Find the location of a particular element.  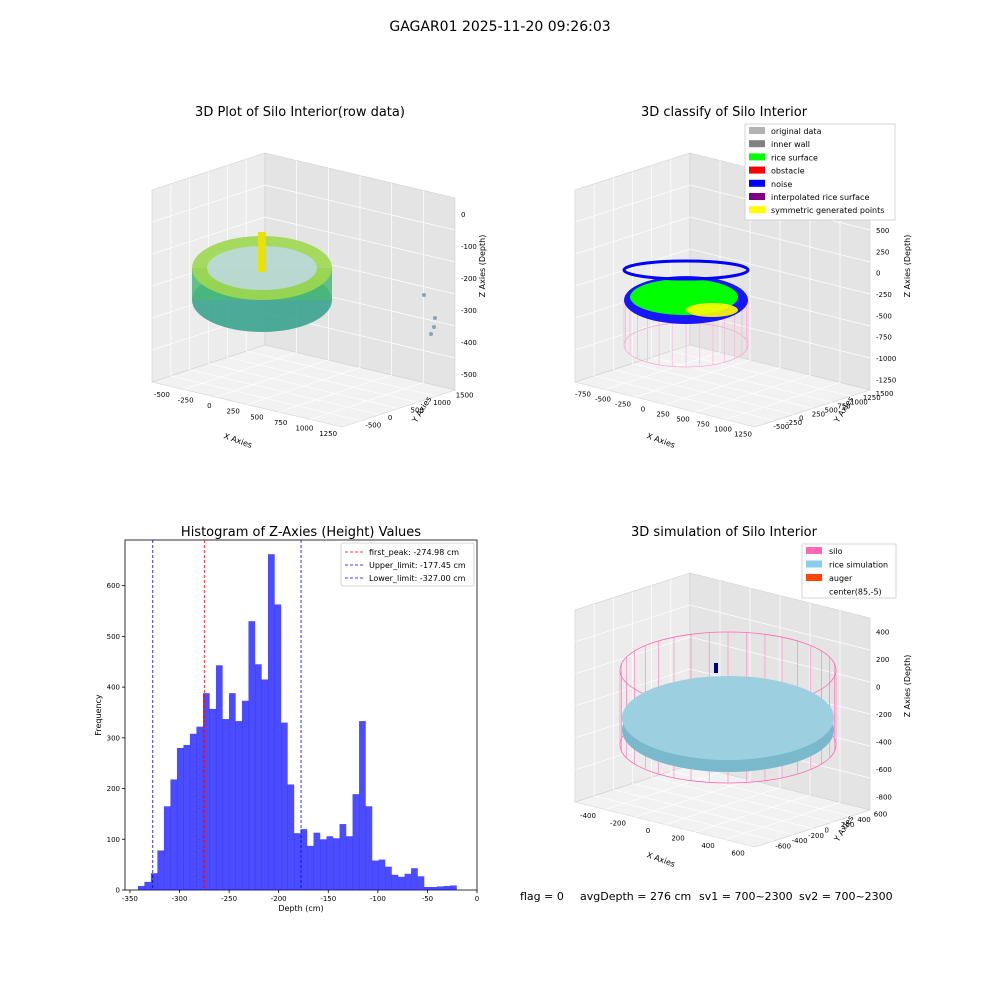

sim-z-tick: -800 is located at coordinates (884, 797).